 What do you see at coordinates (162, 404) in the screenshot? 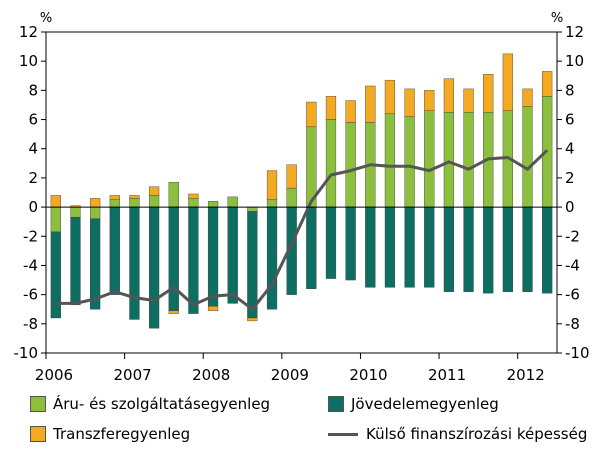
I see `legend-label-goods-services: Áru- és szolgáltatásegyenleg` at bounding box center [162, 404].